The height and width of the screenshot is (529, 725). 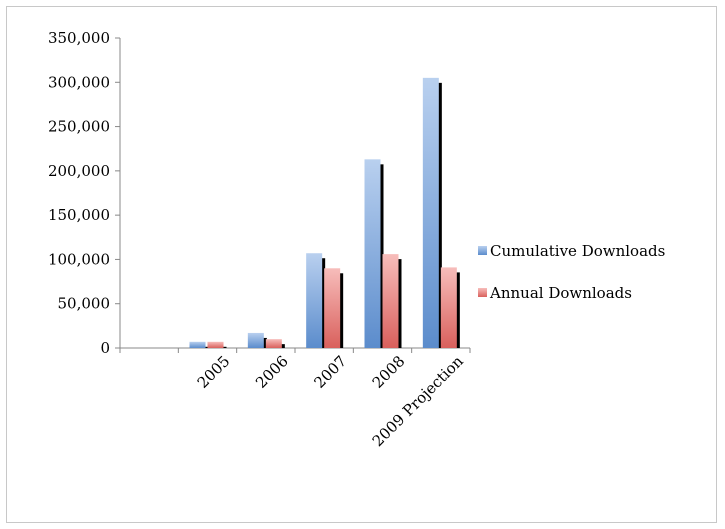 What do you see at coordinates (79, 127) in the screenshot?
I see `y-tick-label: 250,000` at bounding box center [79, 127].